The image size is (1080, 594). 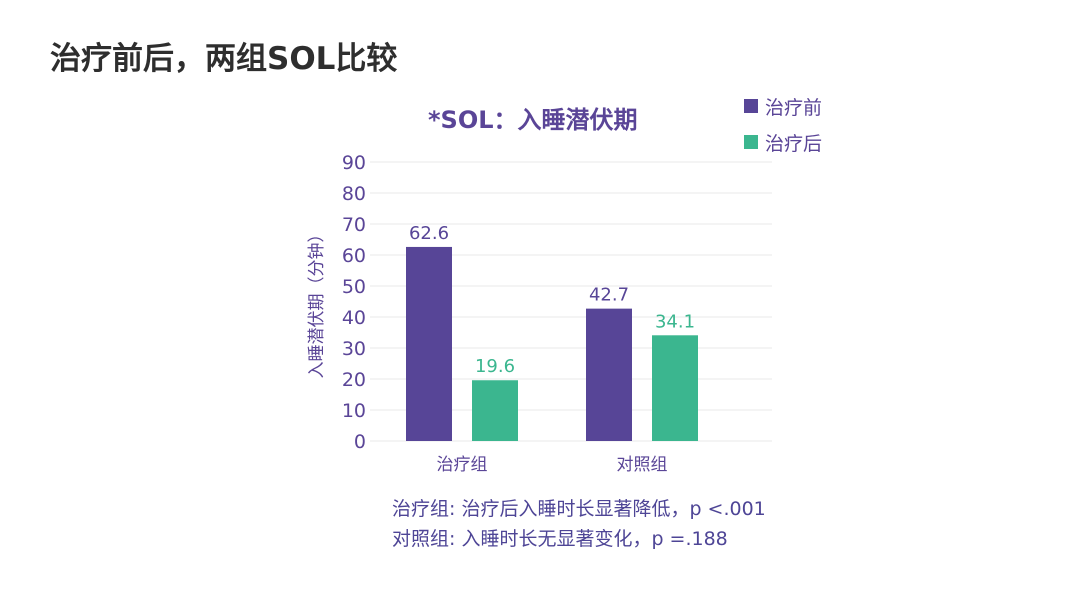 I want to click on data-label: 62.6, so click(x=429, y=233).